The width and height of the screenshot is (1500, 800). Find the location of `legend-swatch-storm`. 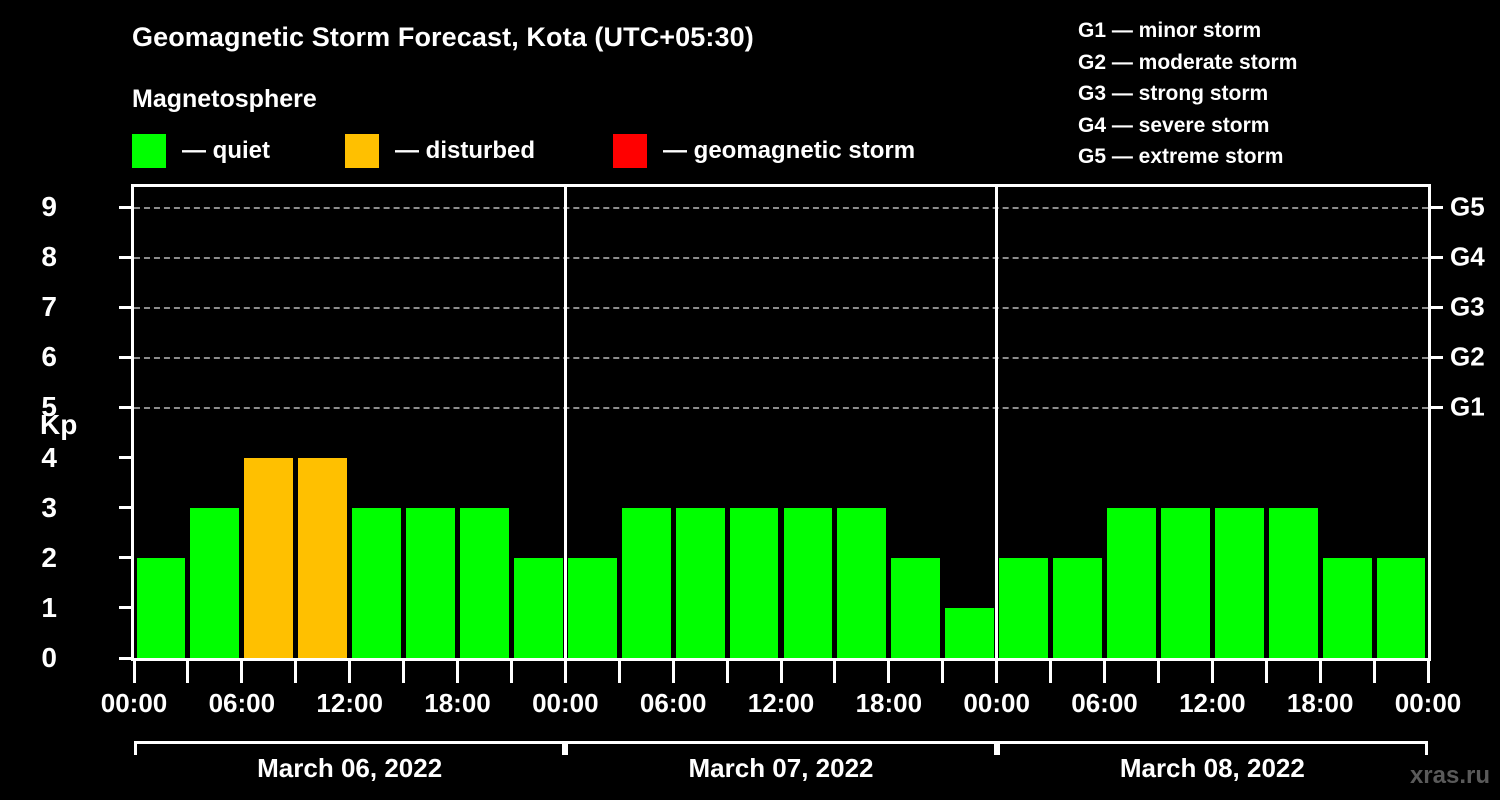

legend-swatch-storm is located at coordinates (630, 151).